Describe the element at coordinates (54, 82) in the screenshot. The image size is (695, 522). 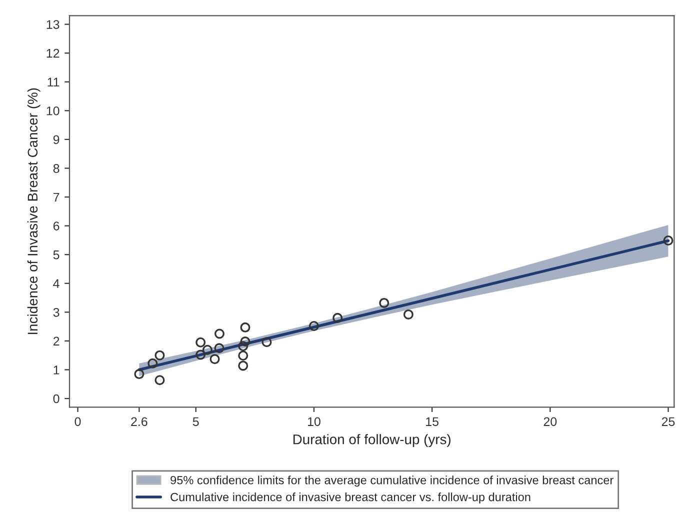
I see `y-tick-label: 11` at that location.